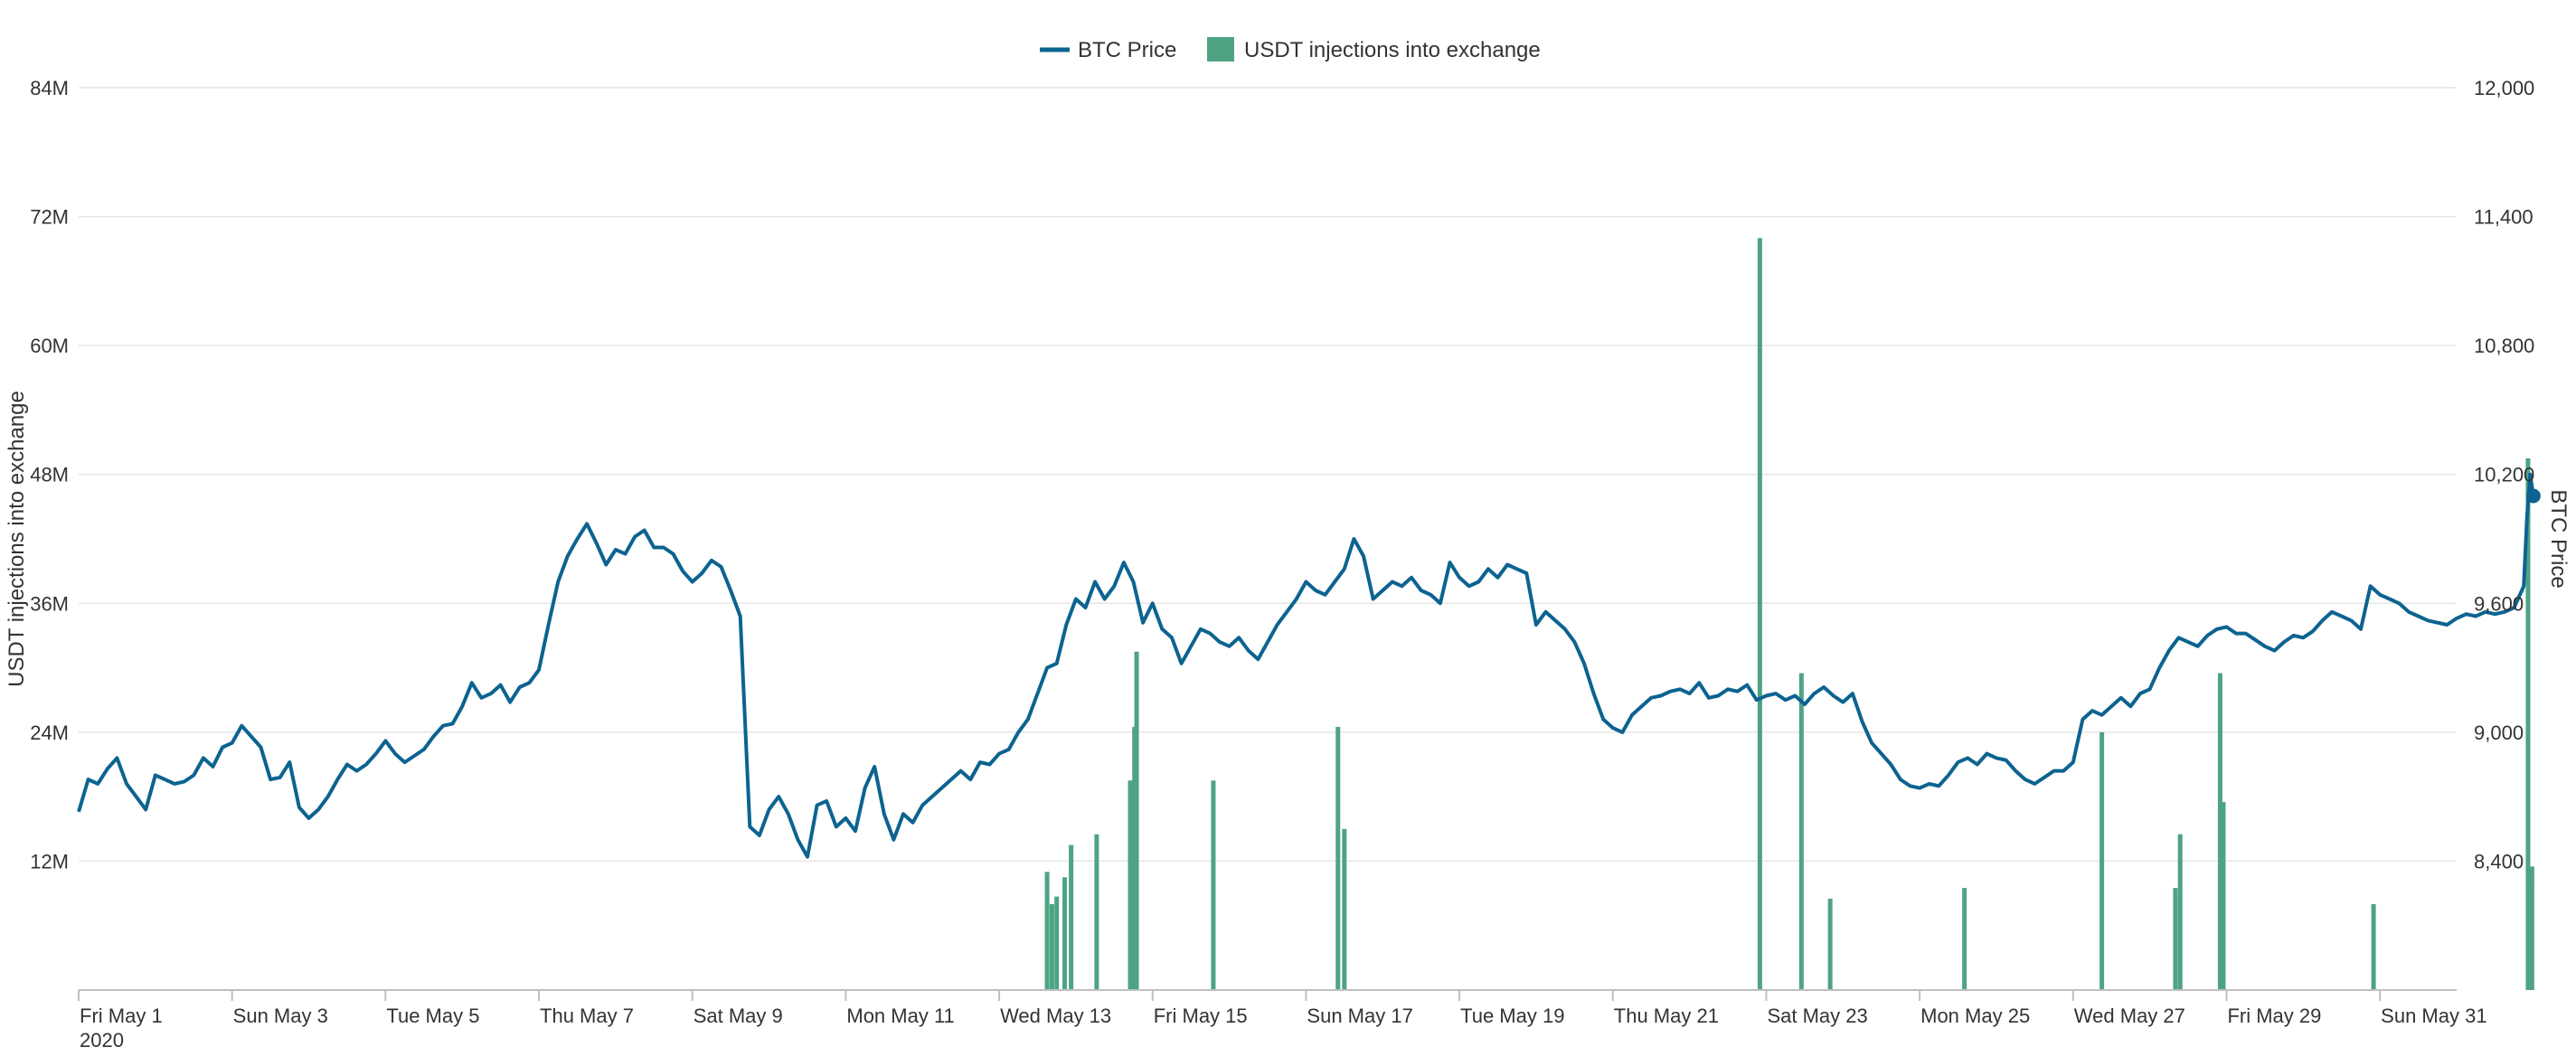 This screenshot has height=1047, width=2576. I want to click on legend-label: USDT injections into exchange, so click(1392, 50).